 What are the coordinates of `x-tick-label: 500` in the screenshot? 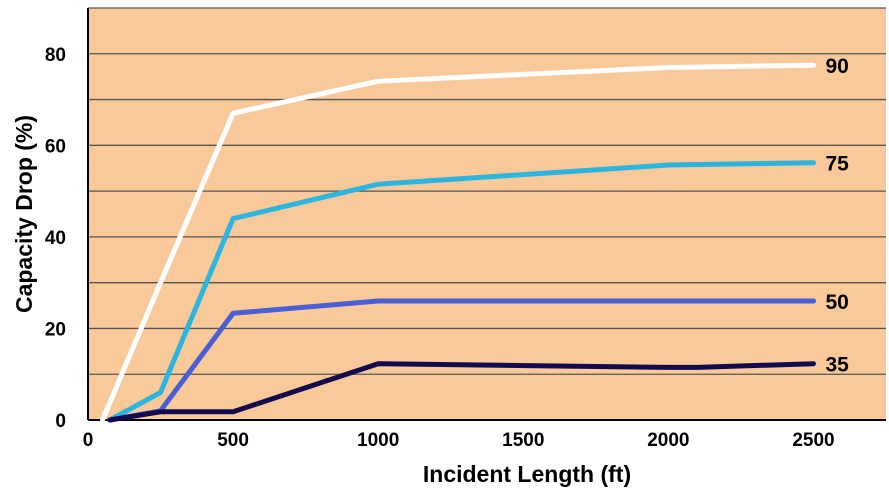 It's located at (233, 440).